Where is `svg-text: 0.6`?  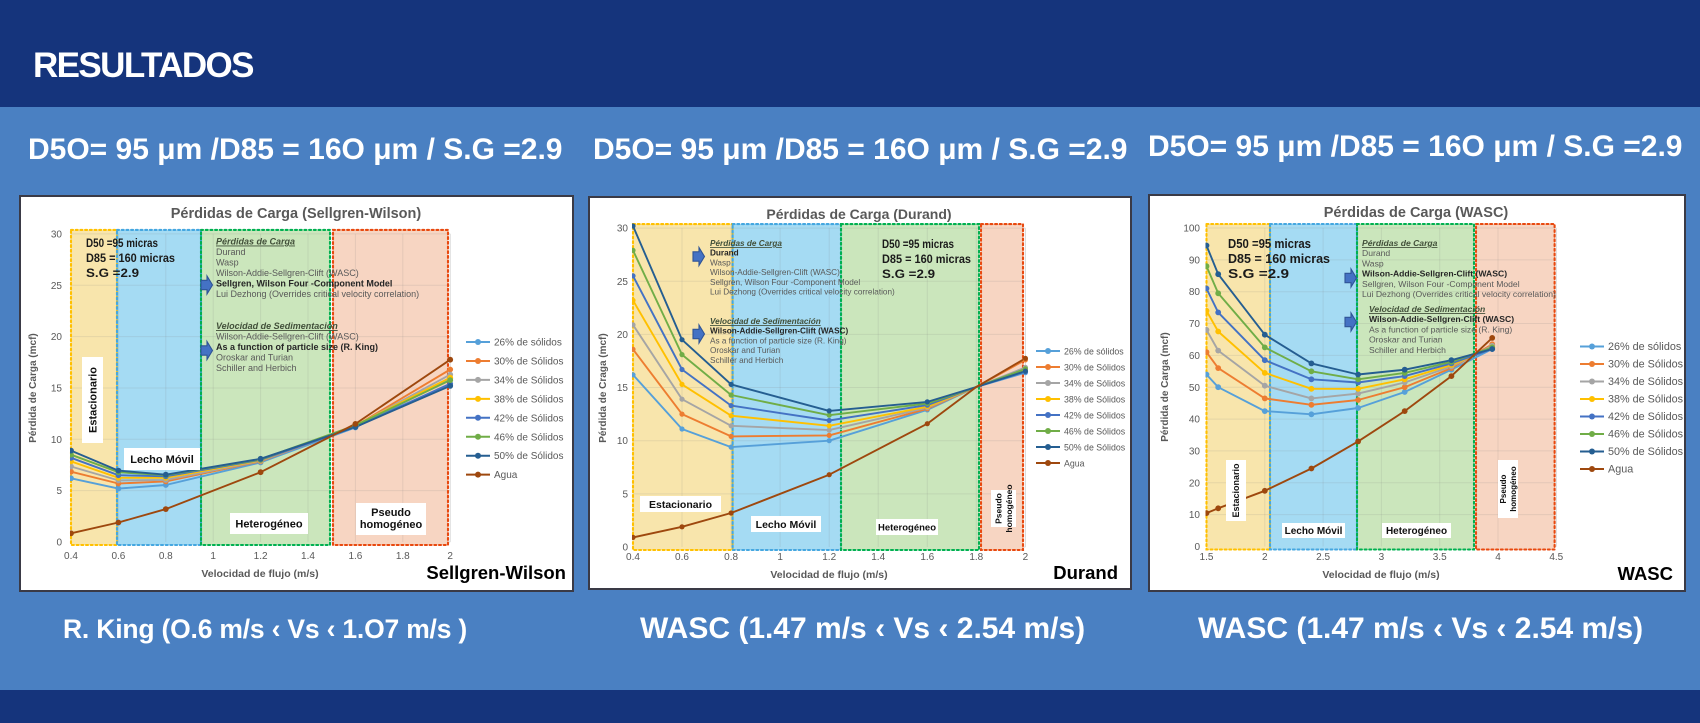
svg-text: 0.6 is located at coordinates (118, 556).